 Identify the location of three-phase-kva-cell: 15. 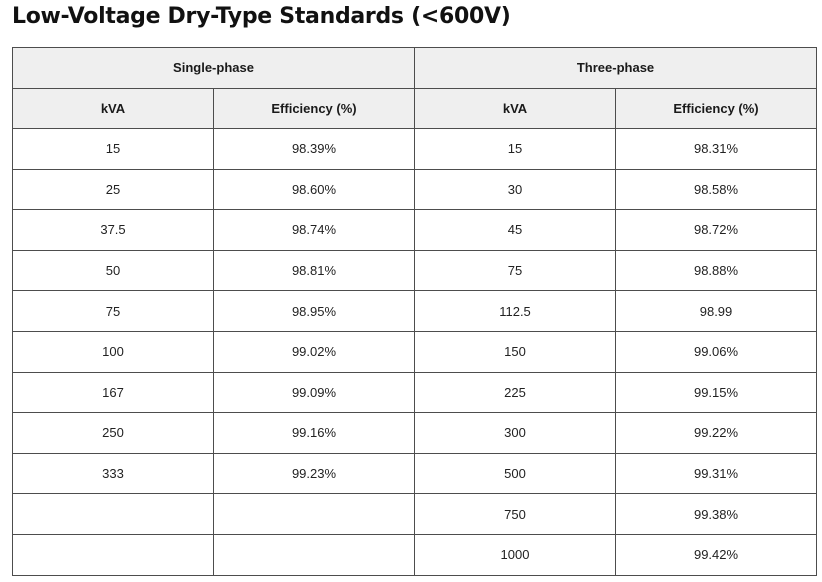
(515, 149).